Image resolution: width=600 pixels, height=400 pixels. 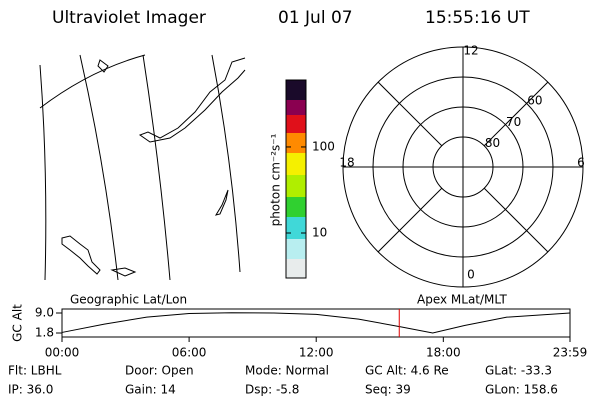 I want to click on info-field: GLon: 158.6, so click(x=521, y=390).